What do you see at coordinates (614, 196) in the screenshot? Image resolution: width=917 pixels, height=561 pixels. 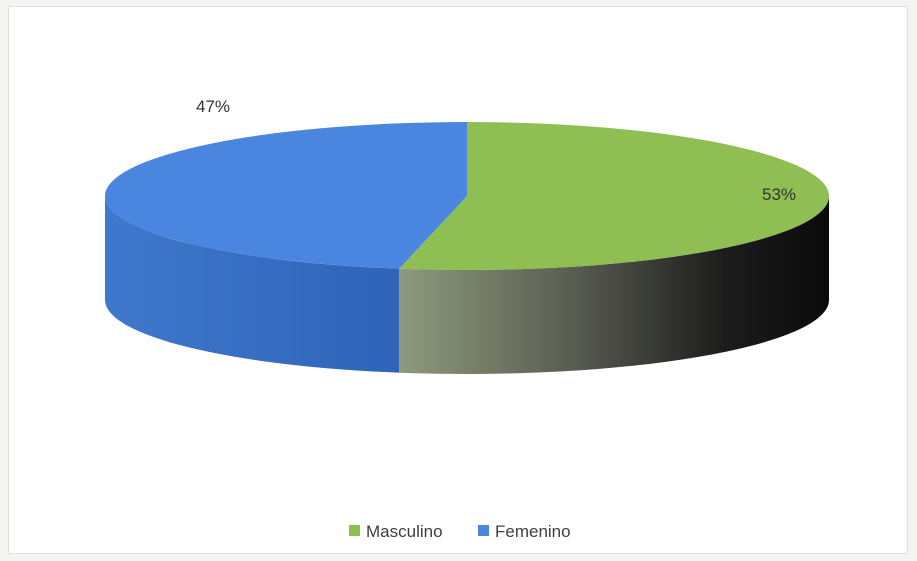 I see `slice-top-masculino` at bounding box center [614, 196].